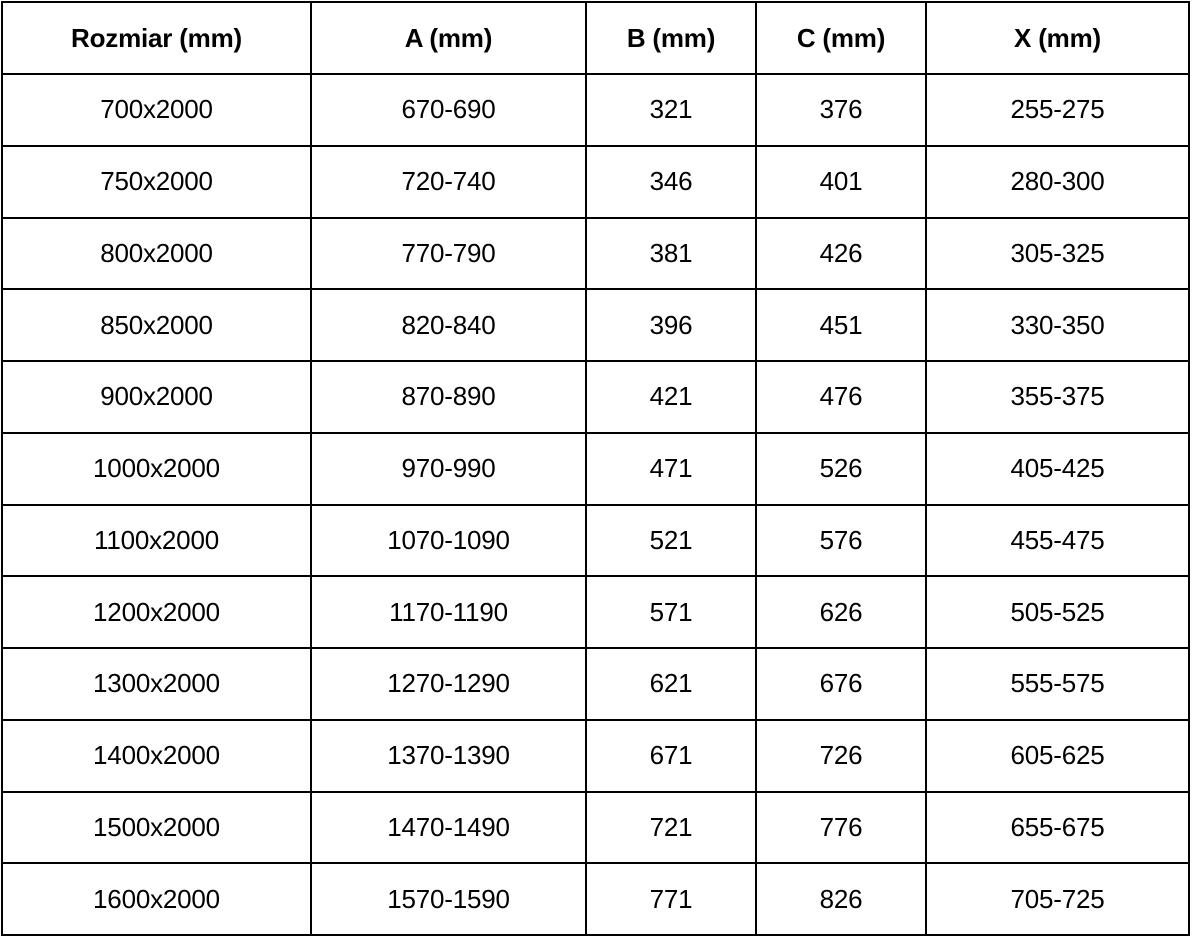 This screenshot has height=936, width=1199. What do you see at coordinates (671, 110) in the screenshot?
I see `cell-b: 321` at bounding box center [671, 110].